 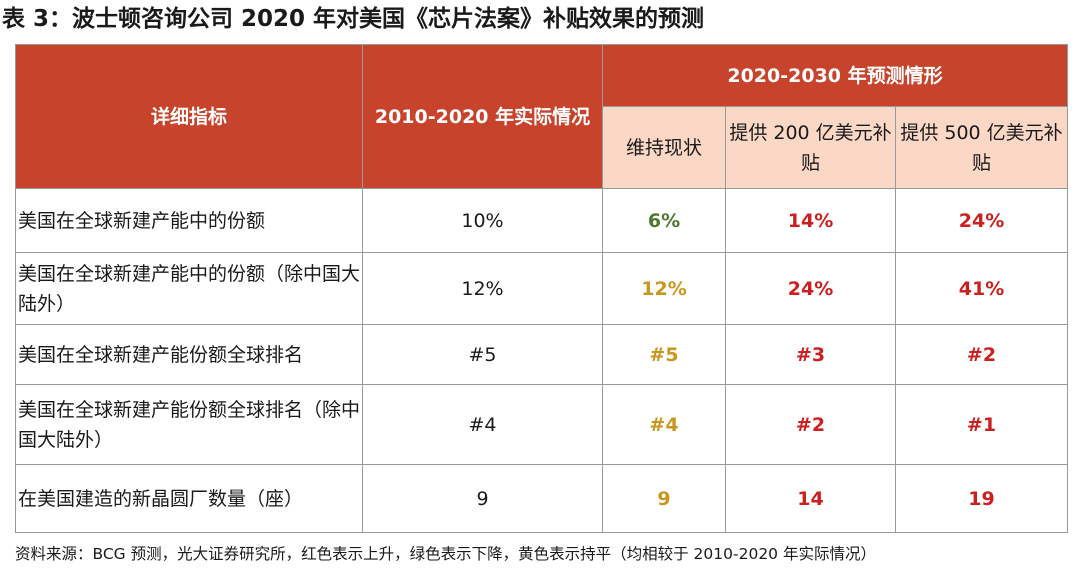 I want to click on table-row: 美国在全球新建产能份额全球排名（除中国大陆外） #4 #4 #2 #1, so click(x=541, y=424).